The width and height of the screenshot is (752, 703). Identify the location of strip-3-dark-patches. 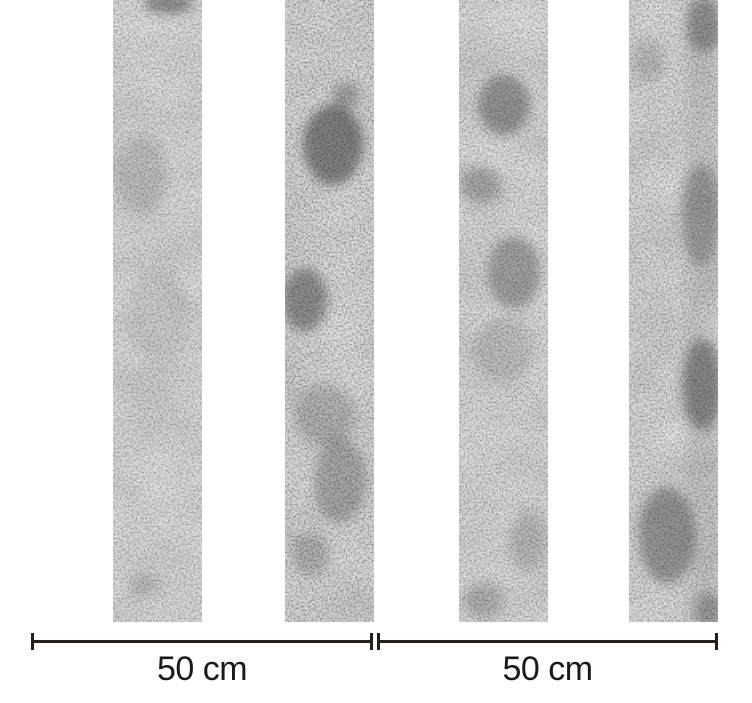
(504, 346).